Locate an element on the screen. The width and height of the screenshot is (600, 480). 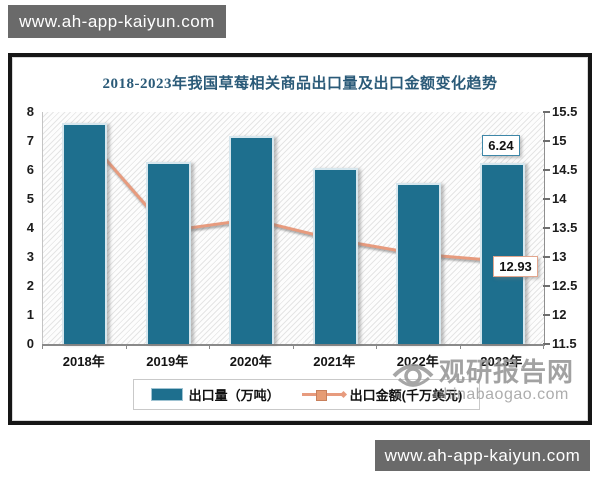
legend-label-export-volume: 出口量（万吨） is located at coordinates (234, 395).